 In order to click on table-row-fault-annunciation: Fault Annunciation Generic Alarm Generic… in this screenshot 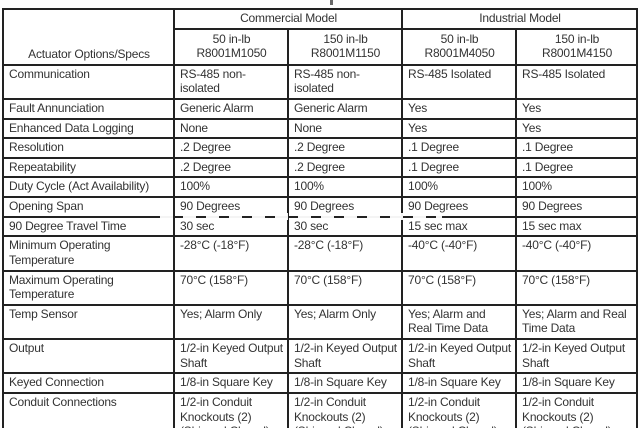, I will do `click(320, 108)`.